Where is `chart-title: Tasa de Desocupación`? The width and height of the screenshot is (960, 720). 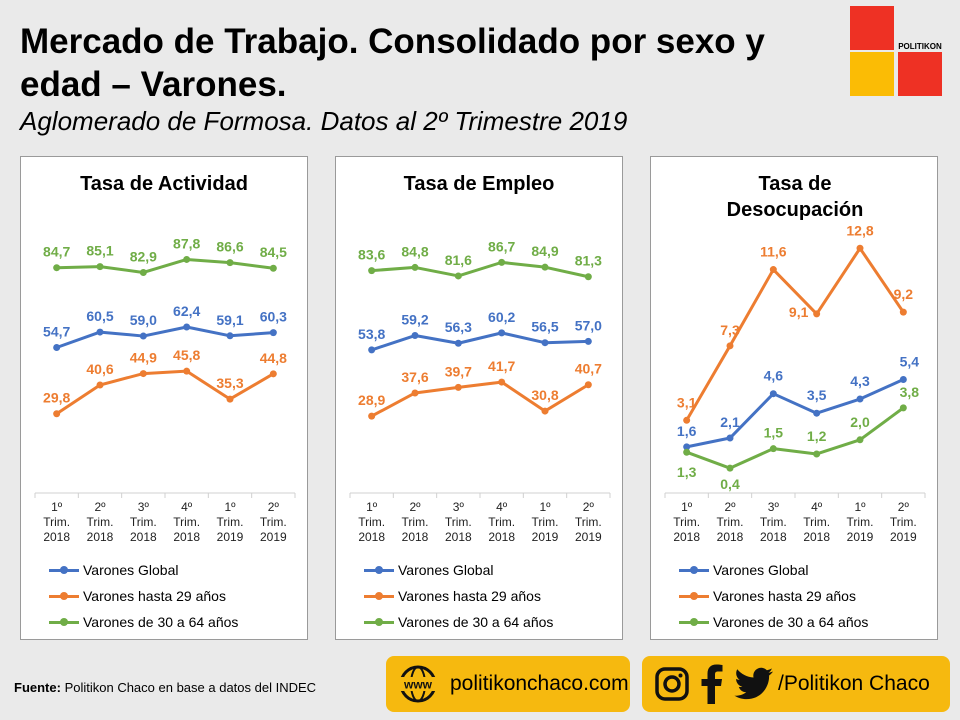
chart-title: Tasa de Desocupación is located at coordinates (795, 197).